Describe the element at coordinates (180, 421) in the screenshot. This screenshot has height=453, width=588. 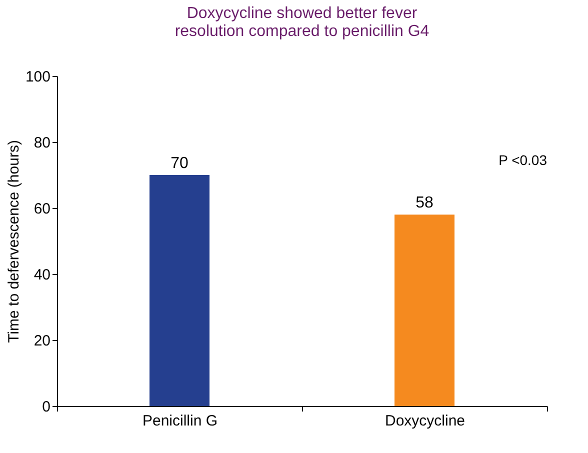
I see `x-tick-label: Penicillin G` at that location.